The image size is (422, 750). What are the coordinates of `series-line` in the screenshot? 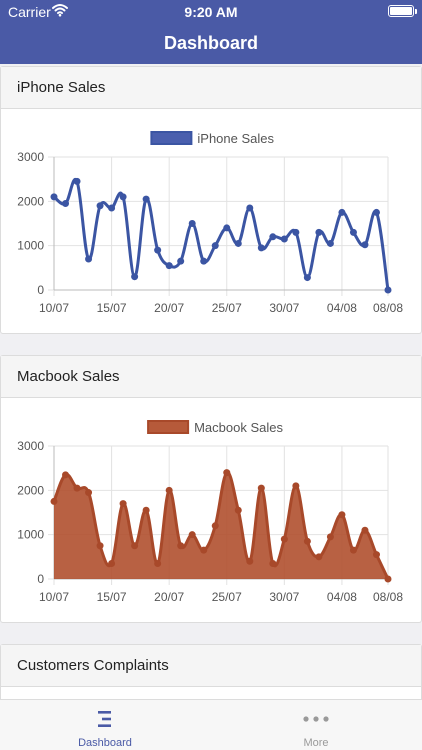 It's located at (221, 234).